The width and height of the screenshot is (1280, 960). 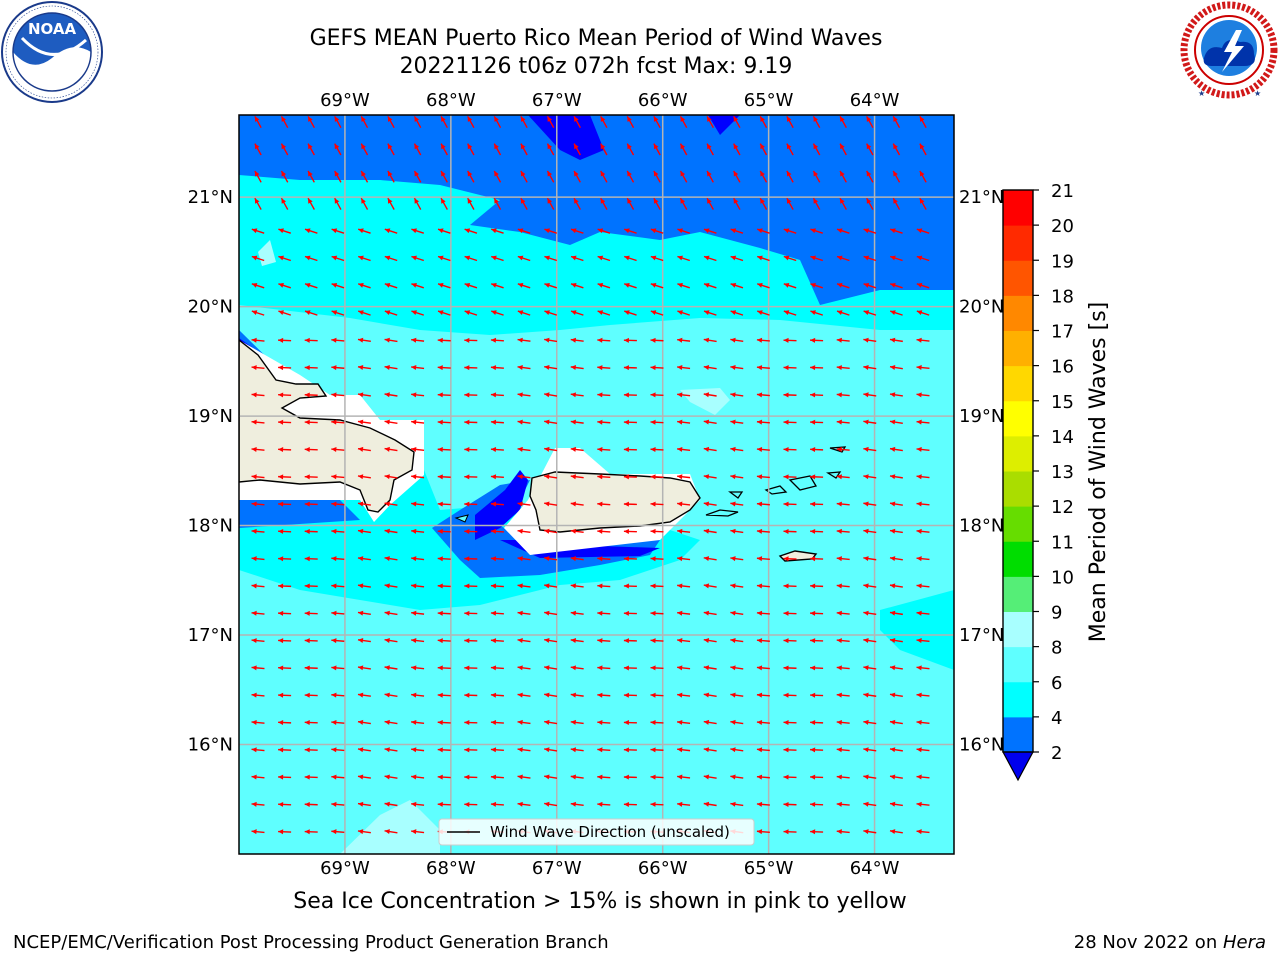 What do you see at coordinates (210, 197) in the screenshot?
I see `lat-label-left: 21°N` at bounding box center [210, 197].